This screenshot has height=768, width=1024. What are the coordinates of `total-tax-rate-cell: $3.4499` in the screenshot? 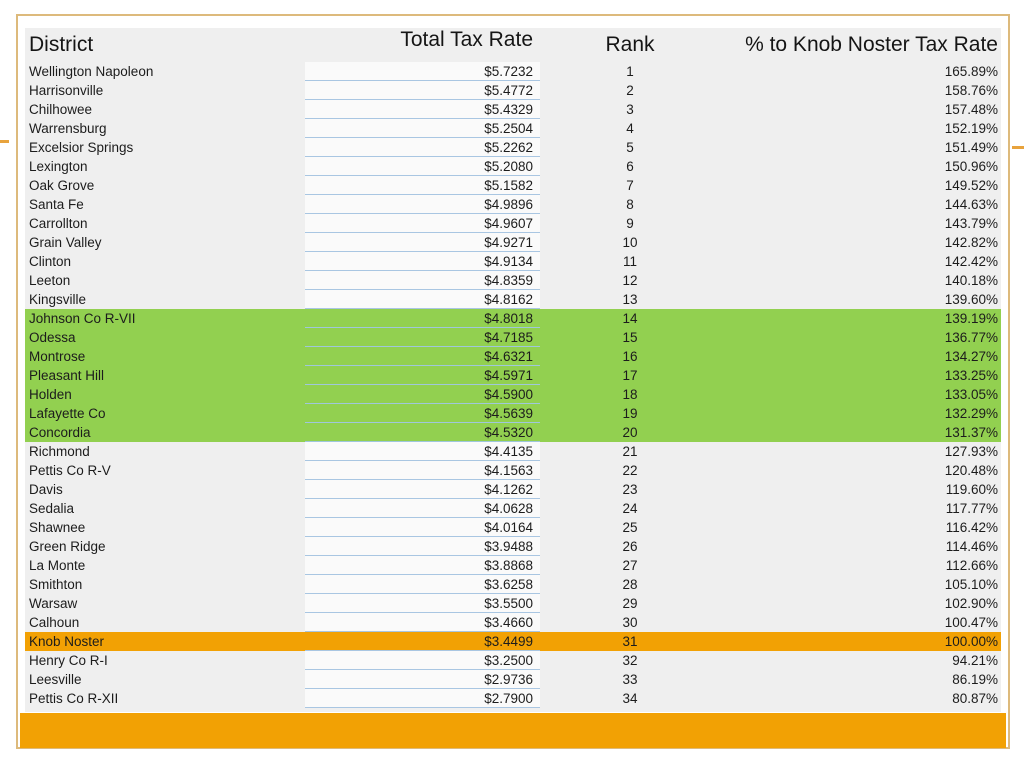 It's located at (422, 641).